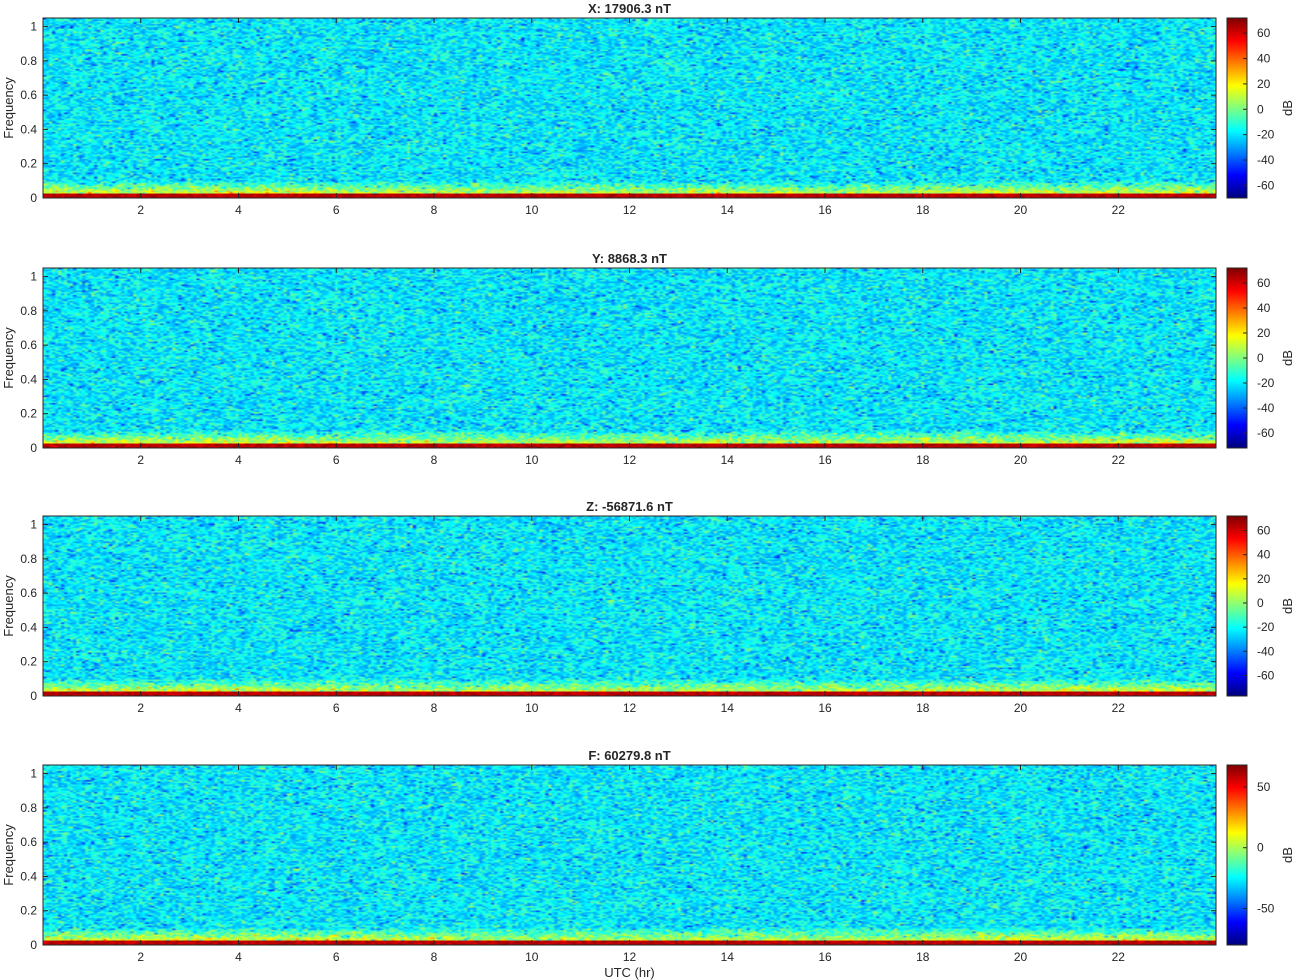  What do you see at coordinates (1264, 787) in the screenshot?
I see `colorbar-tick-label: 50` at bounding box center [1264, 787].